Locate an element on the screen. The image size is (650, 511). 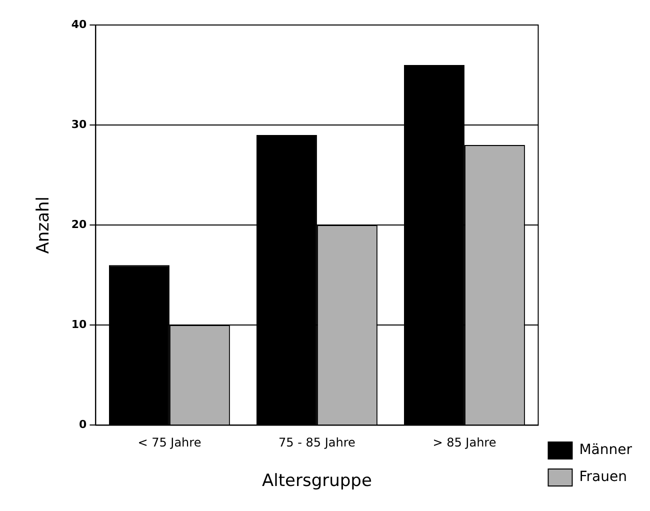
y-tick-label: 30 is located at coordinates (79, 124).